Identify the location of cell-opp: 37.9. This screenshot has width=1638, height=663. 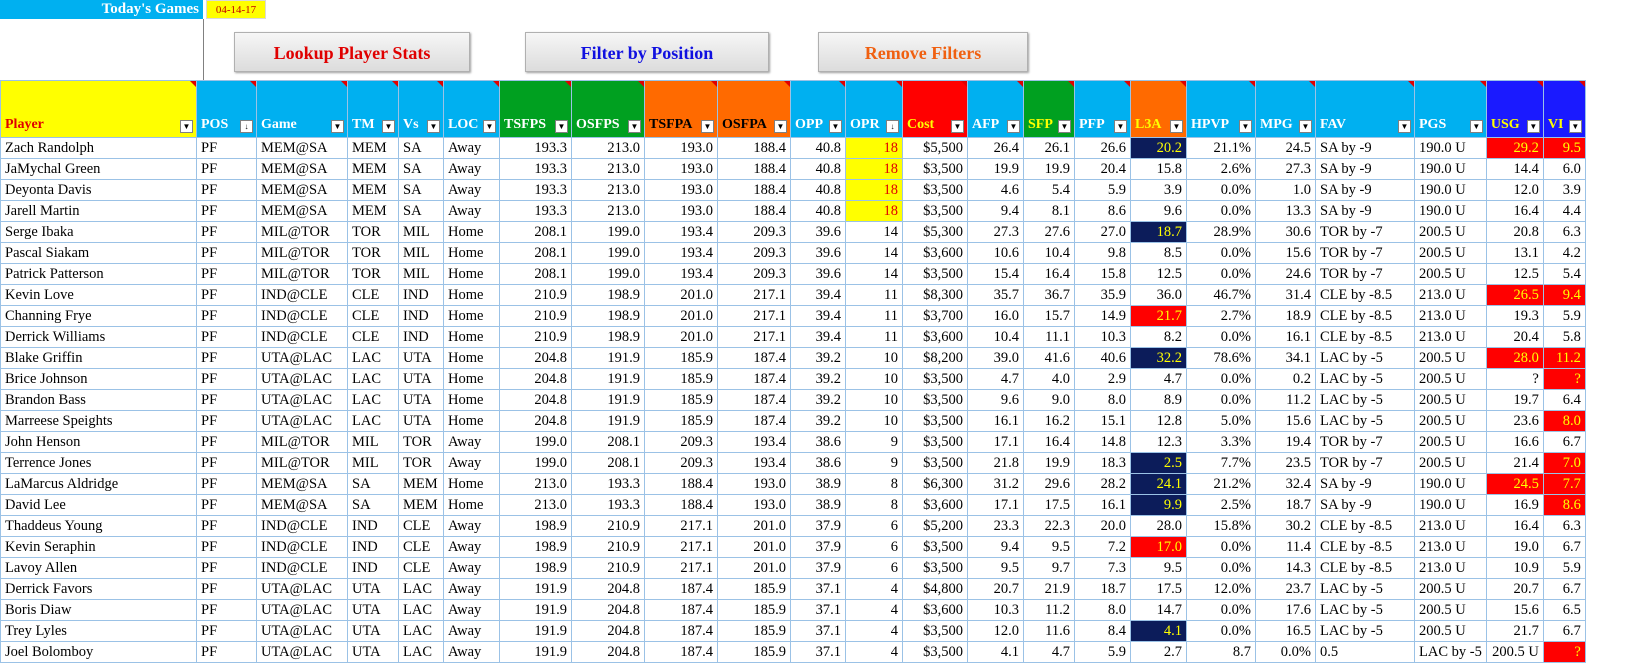
(818, 547).